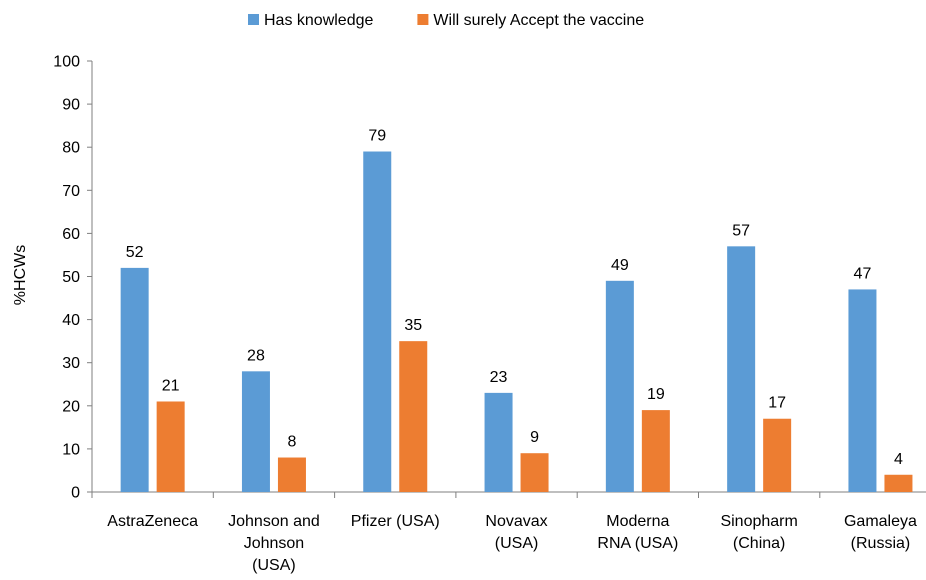 This screenshot has height=580, width=926. What do you see at coordinates (75, 493) in the screenshot?
I see `y-tick-label: 0` at bounding box center [75, 493].